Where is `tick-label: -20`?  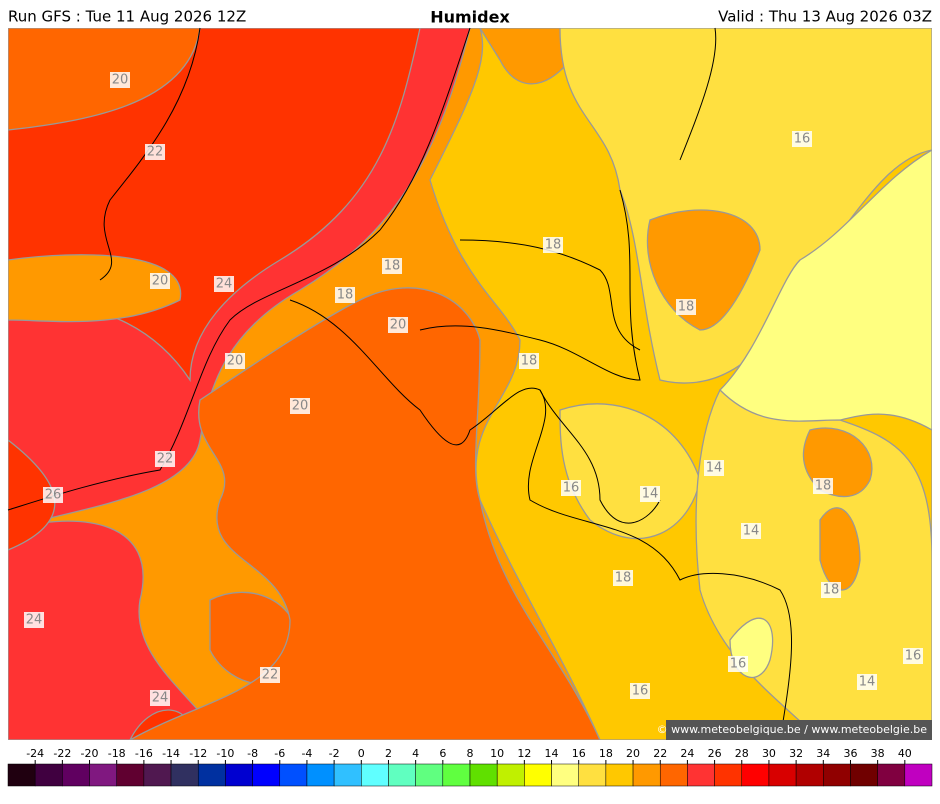 tick-label: -20 is located at coordinates (90, 753).